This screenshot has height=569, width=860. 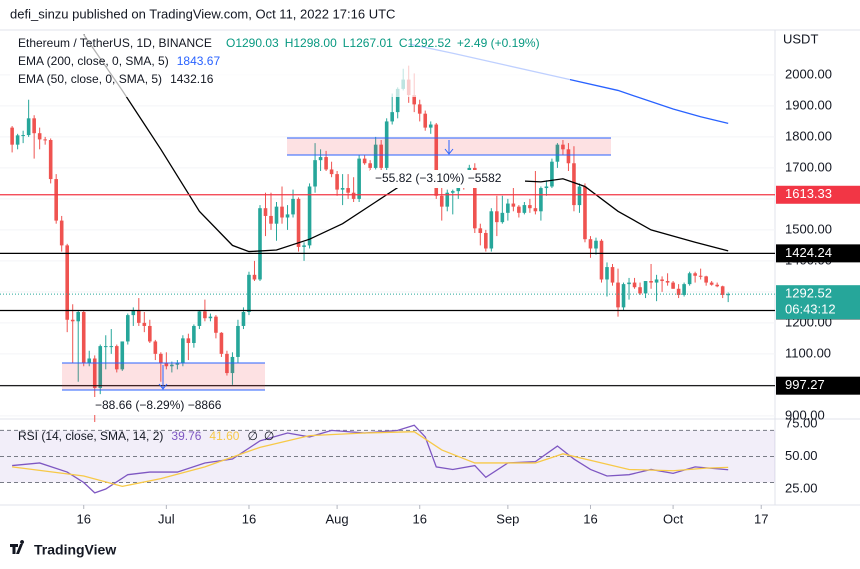 What do you see at coordinates (368, 43) in the screenshot?
I see `ohlc-value: L1267.01` at bounding box center [368, 43].